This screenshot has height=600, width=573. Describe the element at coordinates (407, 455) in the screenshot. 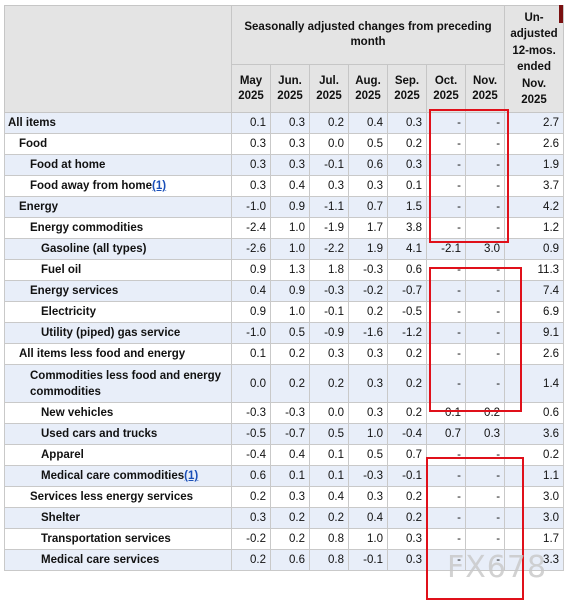

I see `cell-month-4: 0.7` at that location.